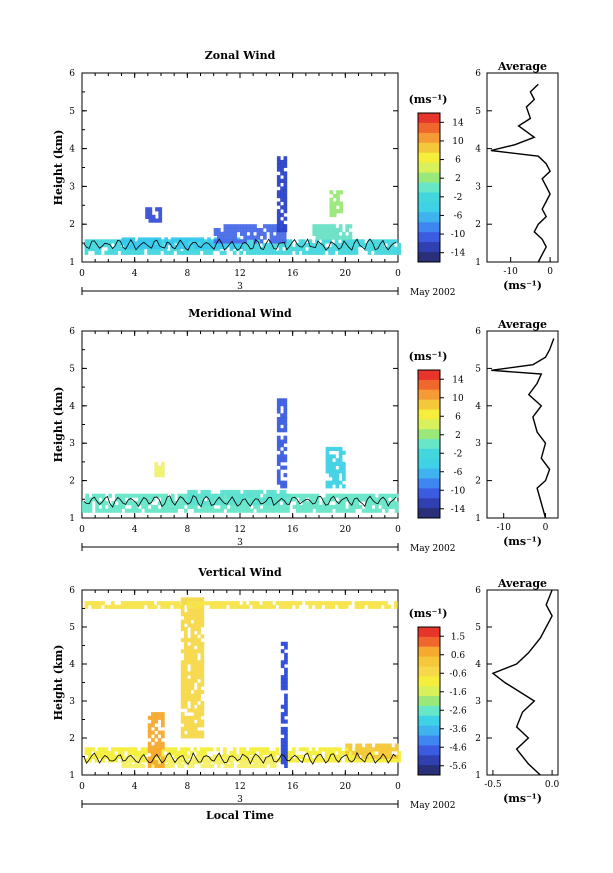 This screenshot has height=873, width=613. Describe the element at coordinates (293, 274) in the screenshot. I see `x-tick-label: 16` at that location.